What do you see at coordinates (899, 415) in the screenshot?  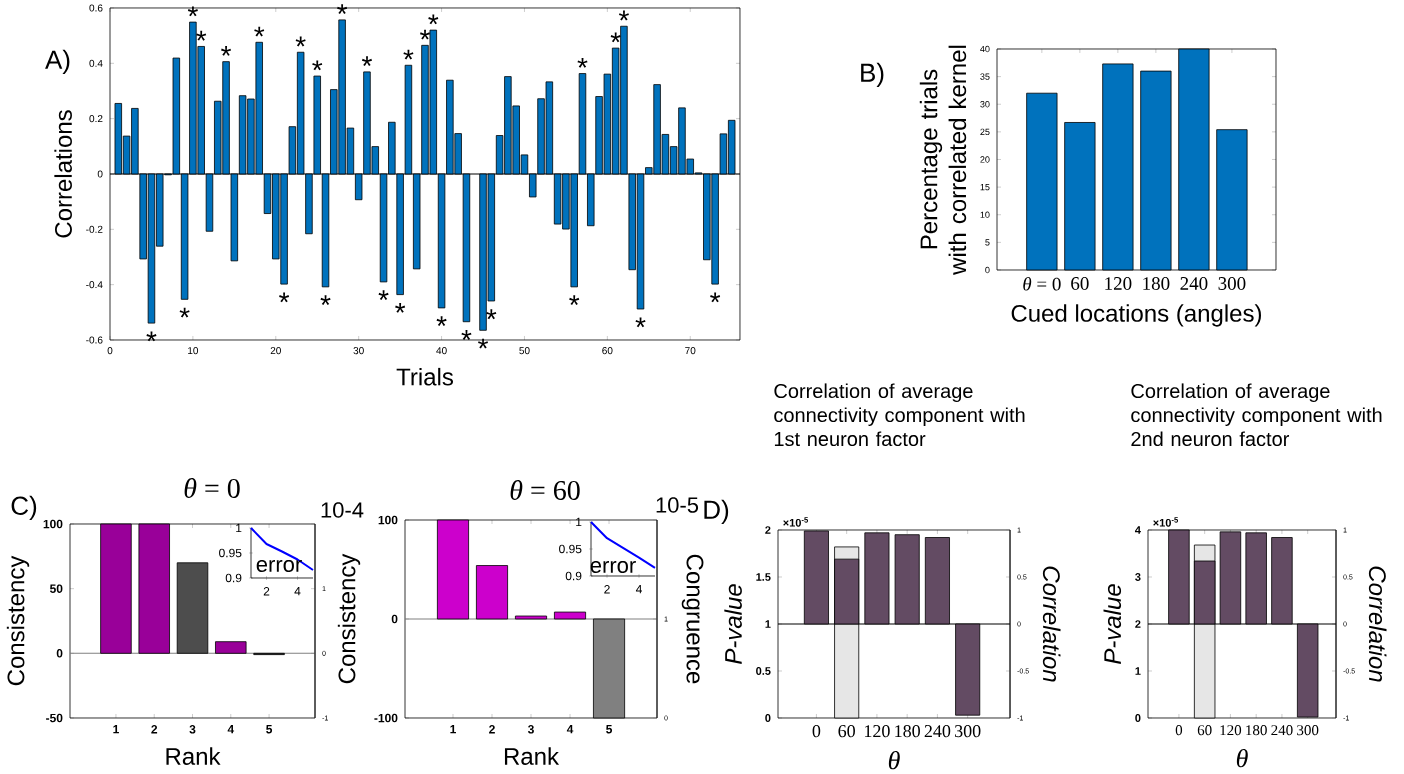 I see `chart-title: Correlation of average connectivity component with 1st neuron factor` at bounding box center [899, 415].